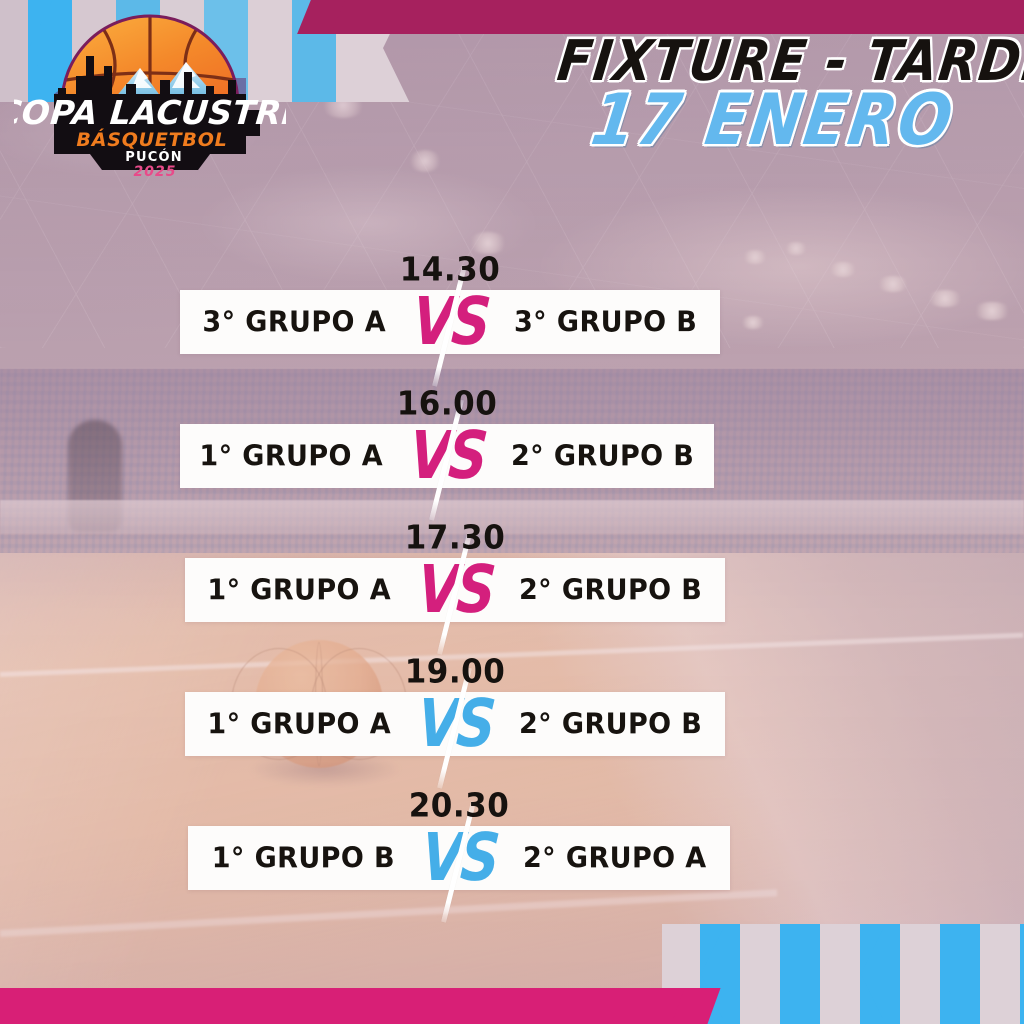 The width and height of the screenshot is (1024, 1024). Describe the element at coordinates (303, 858) in the screenshot. I see `home-team: 1° GRUPO B` at that location.